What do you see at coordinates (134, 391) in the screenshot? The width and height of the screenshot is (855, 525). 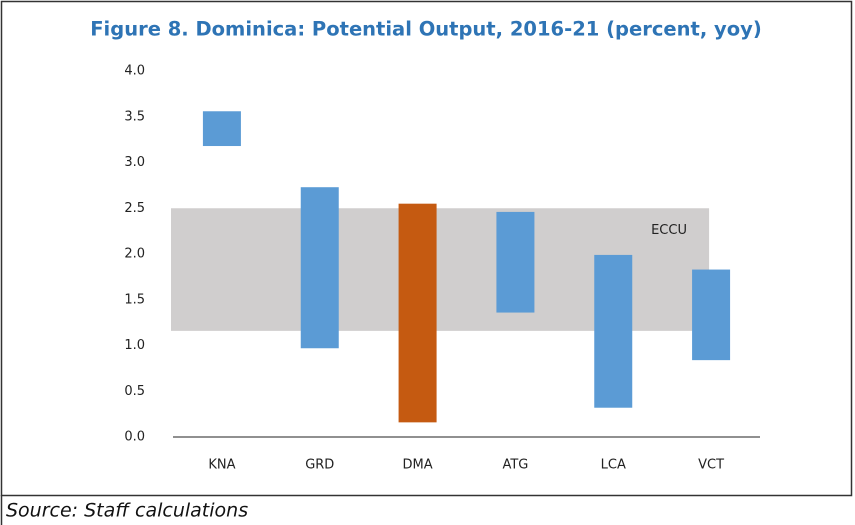 I see `y-tick-label: 0.5` at bounding box center [134, 391].